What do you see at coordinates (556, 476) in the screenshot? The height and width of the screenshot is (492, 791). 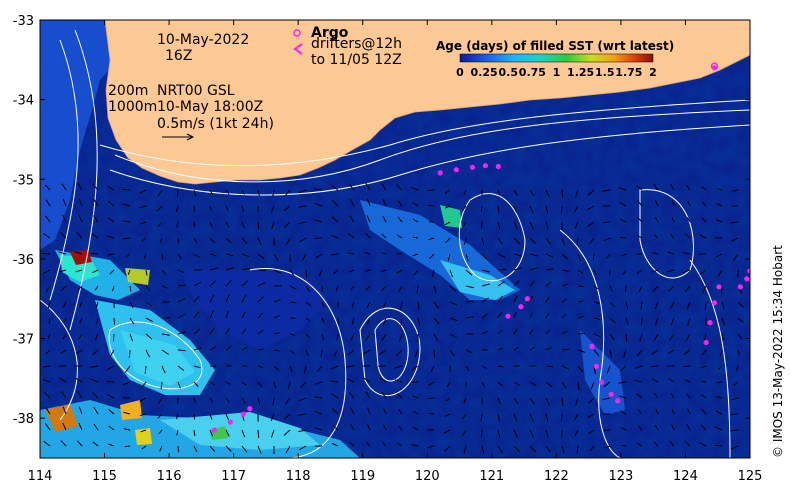 I see `lon-tick-label: 122` at bounding box center [556, 476].